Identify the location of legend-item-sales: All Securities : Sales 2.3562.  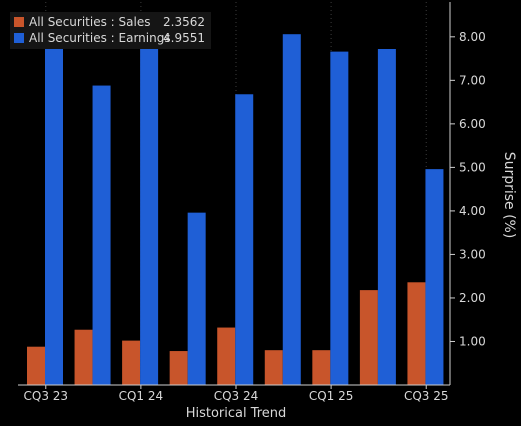
(109, 22).